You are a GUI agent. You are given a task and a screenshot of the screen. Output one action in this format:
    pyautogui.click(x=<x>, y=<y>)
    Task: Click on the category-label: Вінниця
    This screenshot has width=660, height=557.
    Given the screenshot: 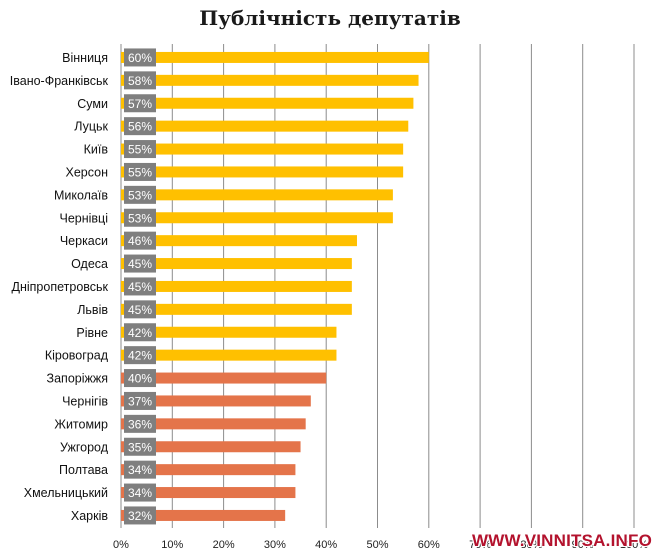 What is the action you would take?
    pyautogui.click(x=85, y=58)
    